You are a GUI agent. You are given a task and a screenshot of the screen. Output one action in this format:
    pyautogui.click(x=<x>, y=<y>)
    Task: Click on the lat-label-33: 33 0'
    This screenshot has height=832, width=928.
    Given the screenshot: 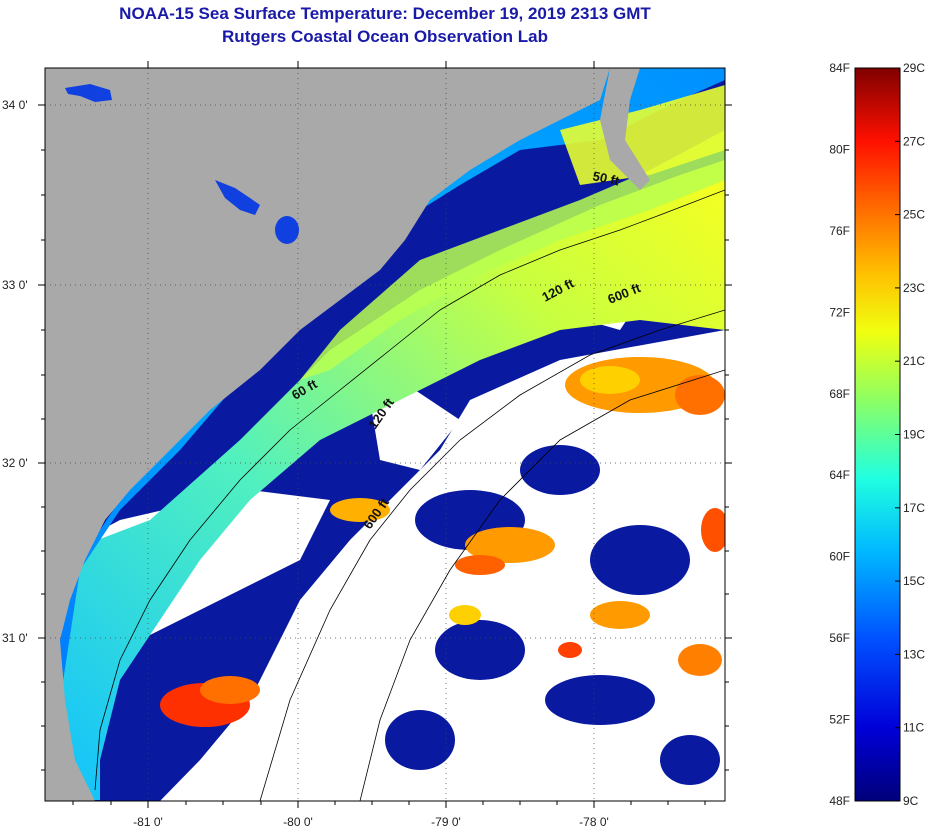 What is the action you would take?
    pyautogui.click(x=15, y=285)
    